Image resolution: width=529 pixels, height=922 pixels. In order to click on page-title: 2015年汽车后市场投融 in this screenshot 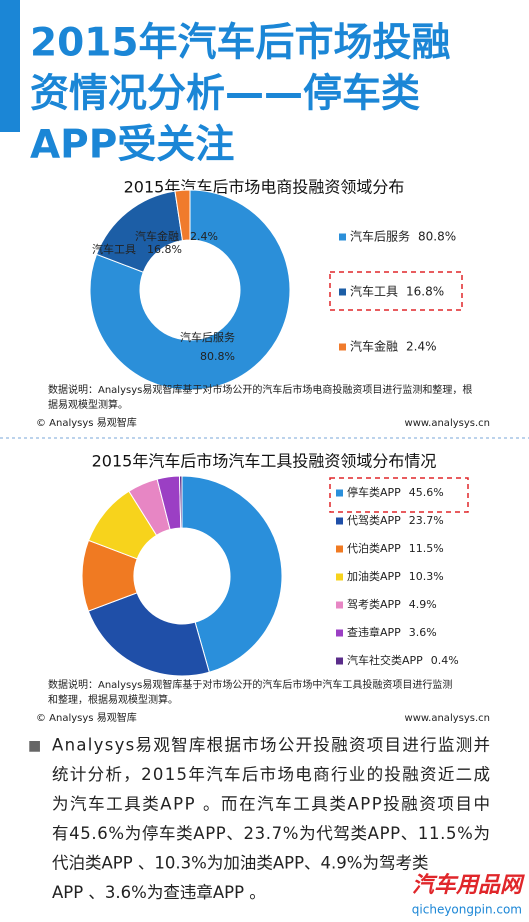, I will do `click(240, 43)`.